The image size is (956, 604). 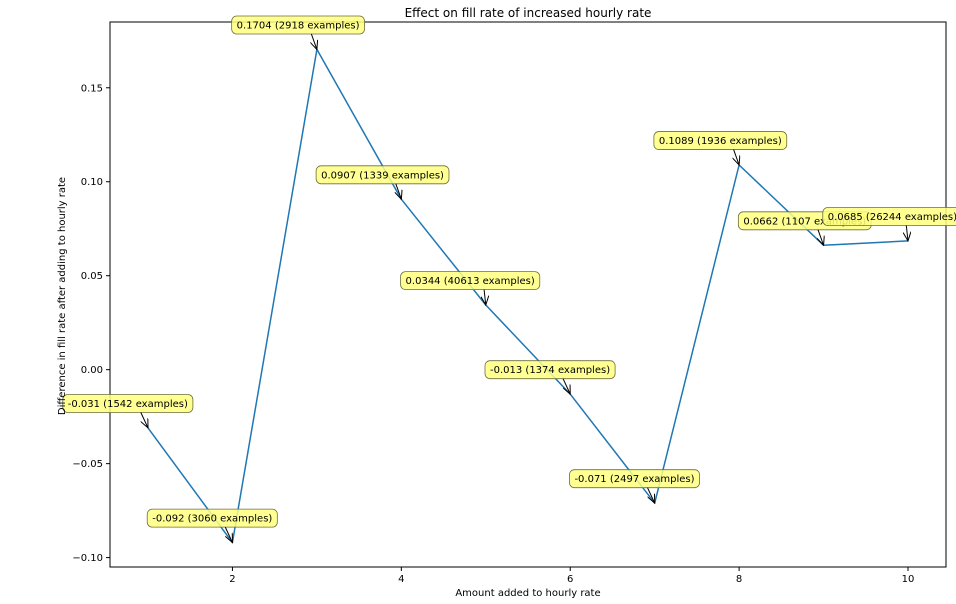 I want to click on x-axis-label: Amount added to hourly rate, so click(x=527, y=593).